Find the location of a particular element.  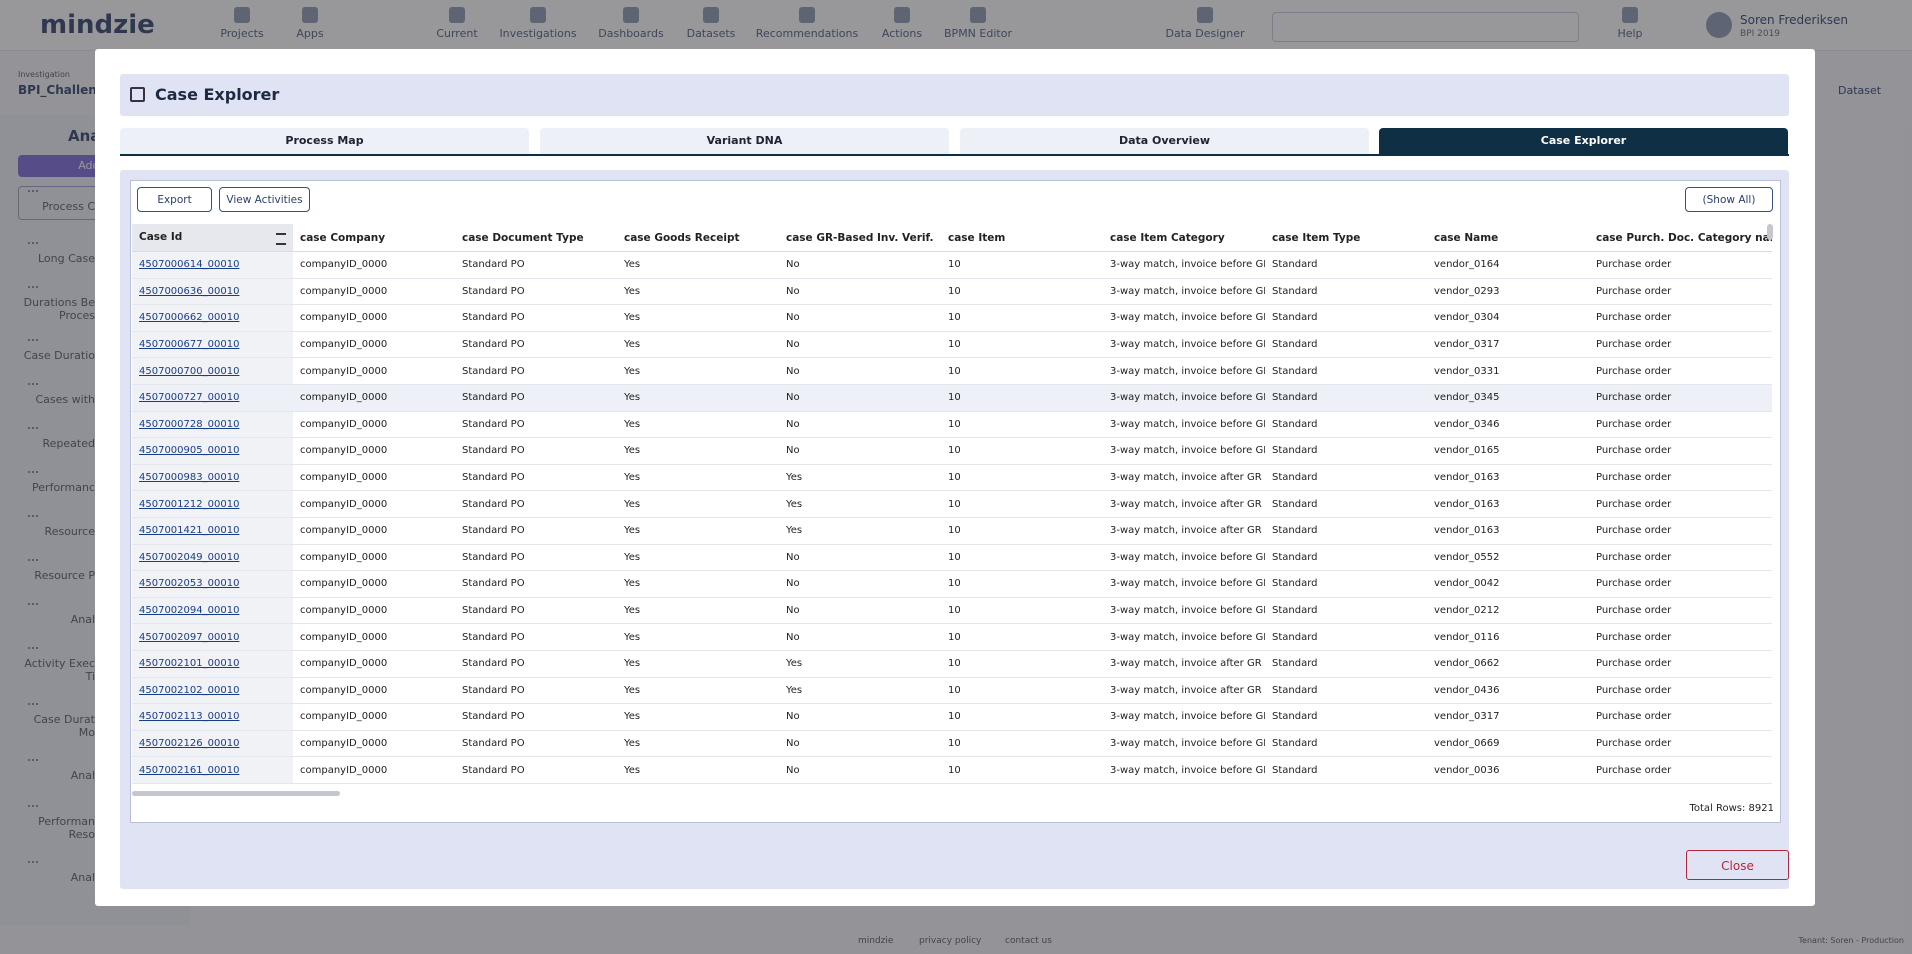

case-id-link: 4507002101_00010 is located at coordinates (212, 663).